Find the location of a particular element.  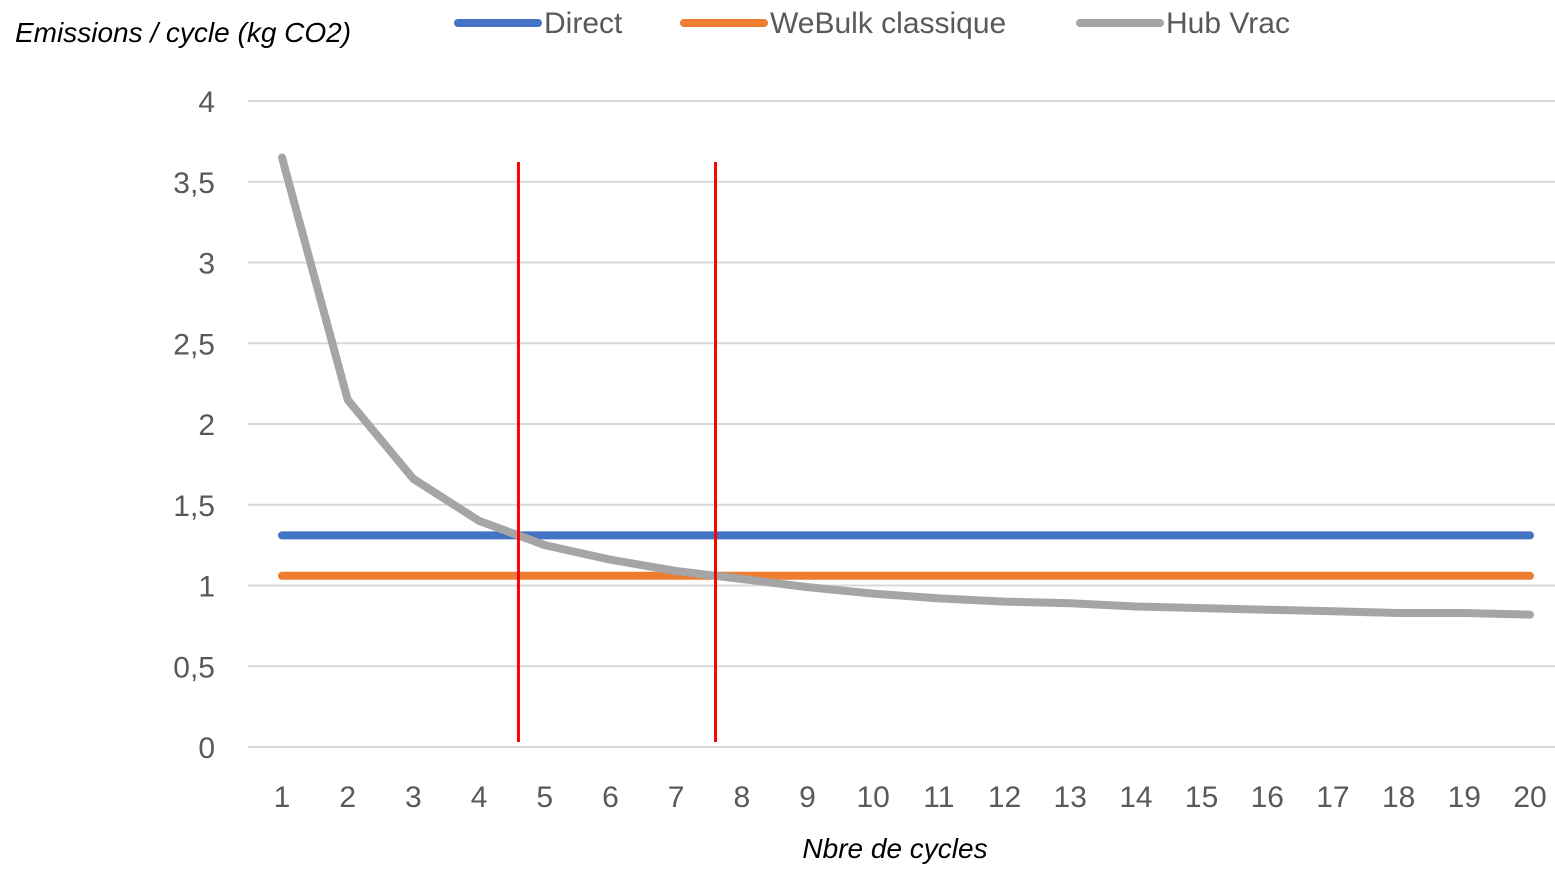

x-tick-label: 15 is located at coordinates (1201, 797).